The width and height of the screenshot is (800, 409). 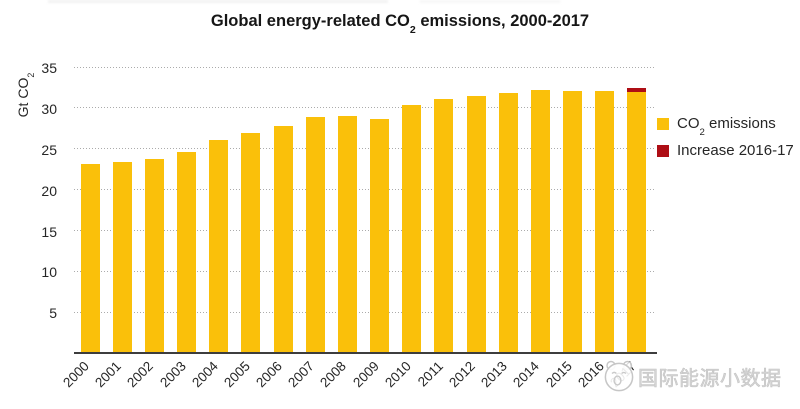 I want to click on watermark: 国际能源小数据, so click(x=692, y=376).